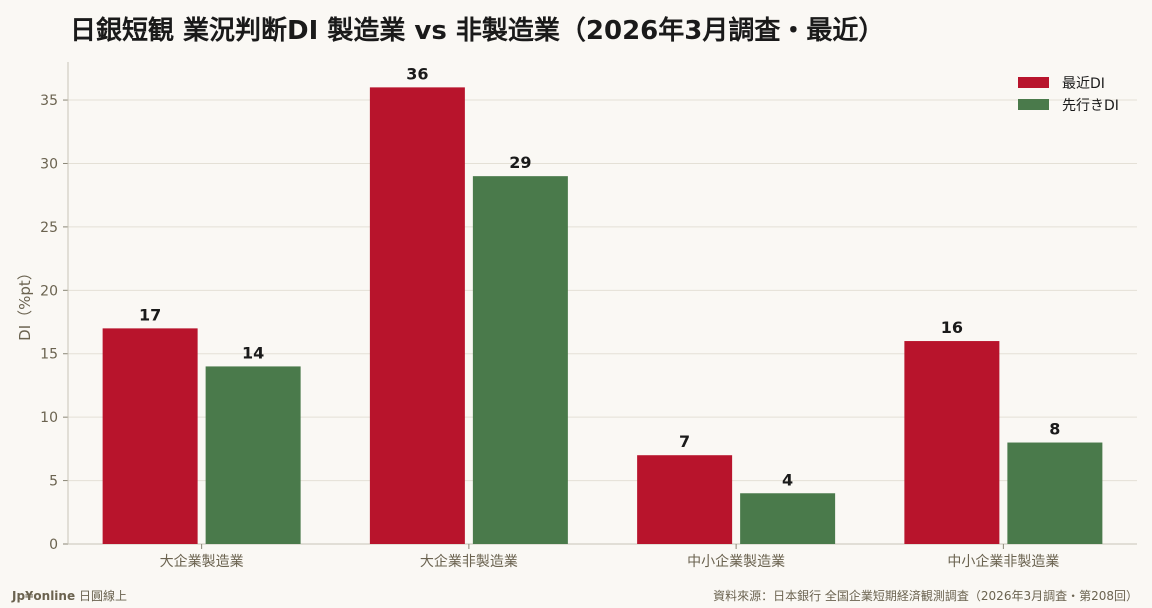 This screenshot has width=1152, height=608. I want to click on y-tick-label: 10, so click(49, 418).